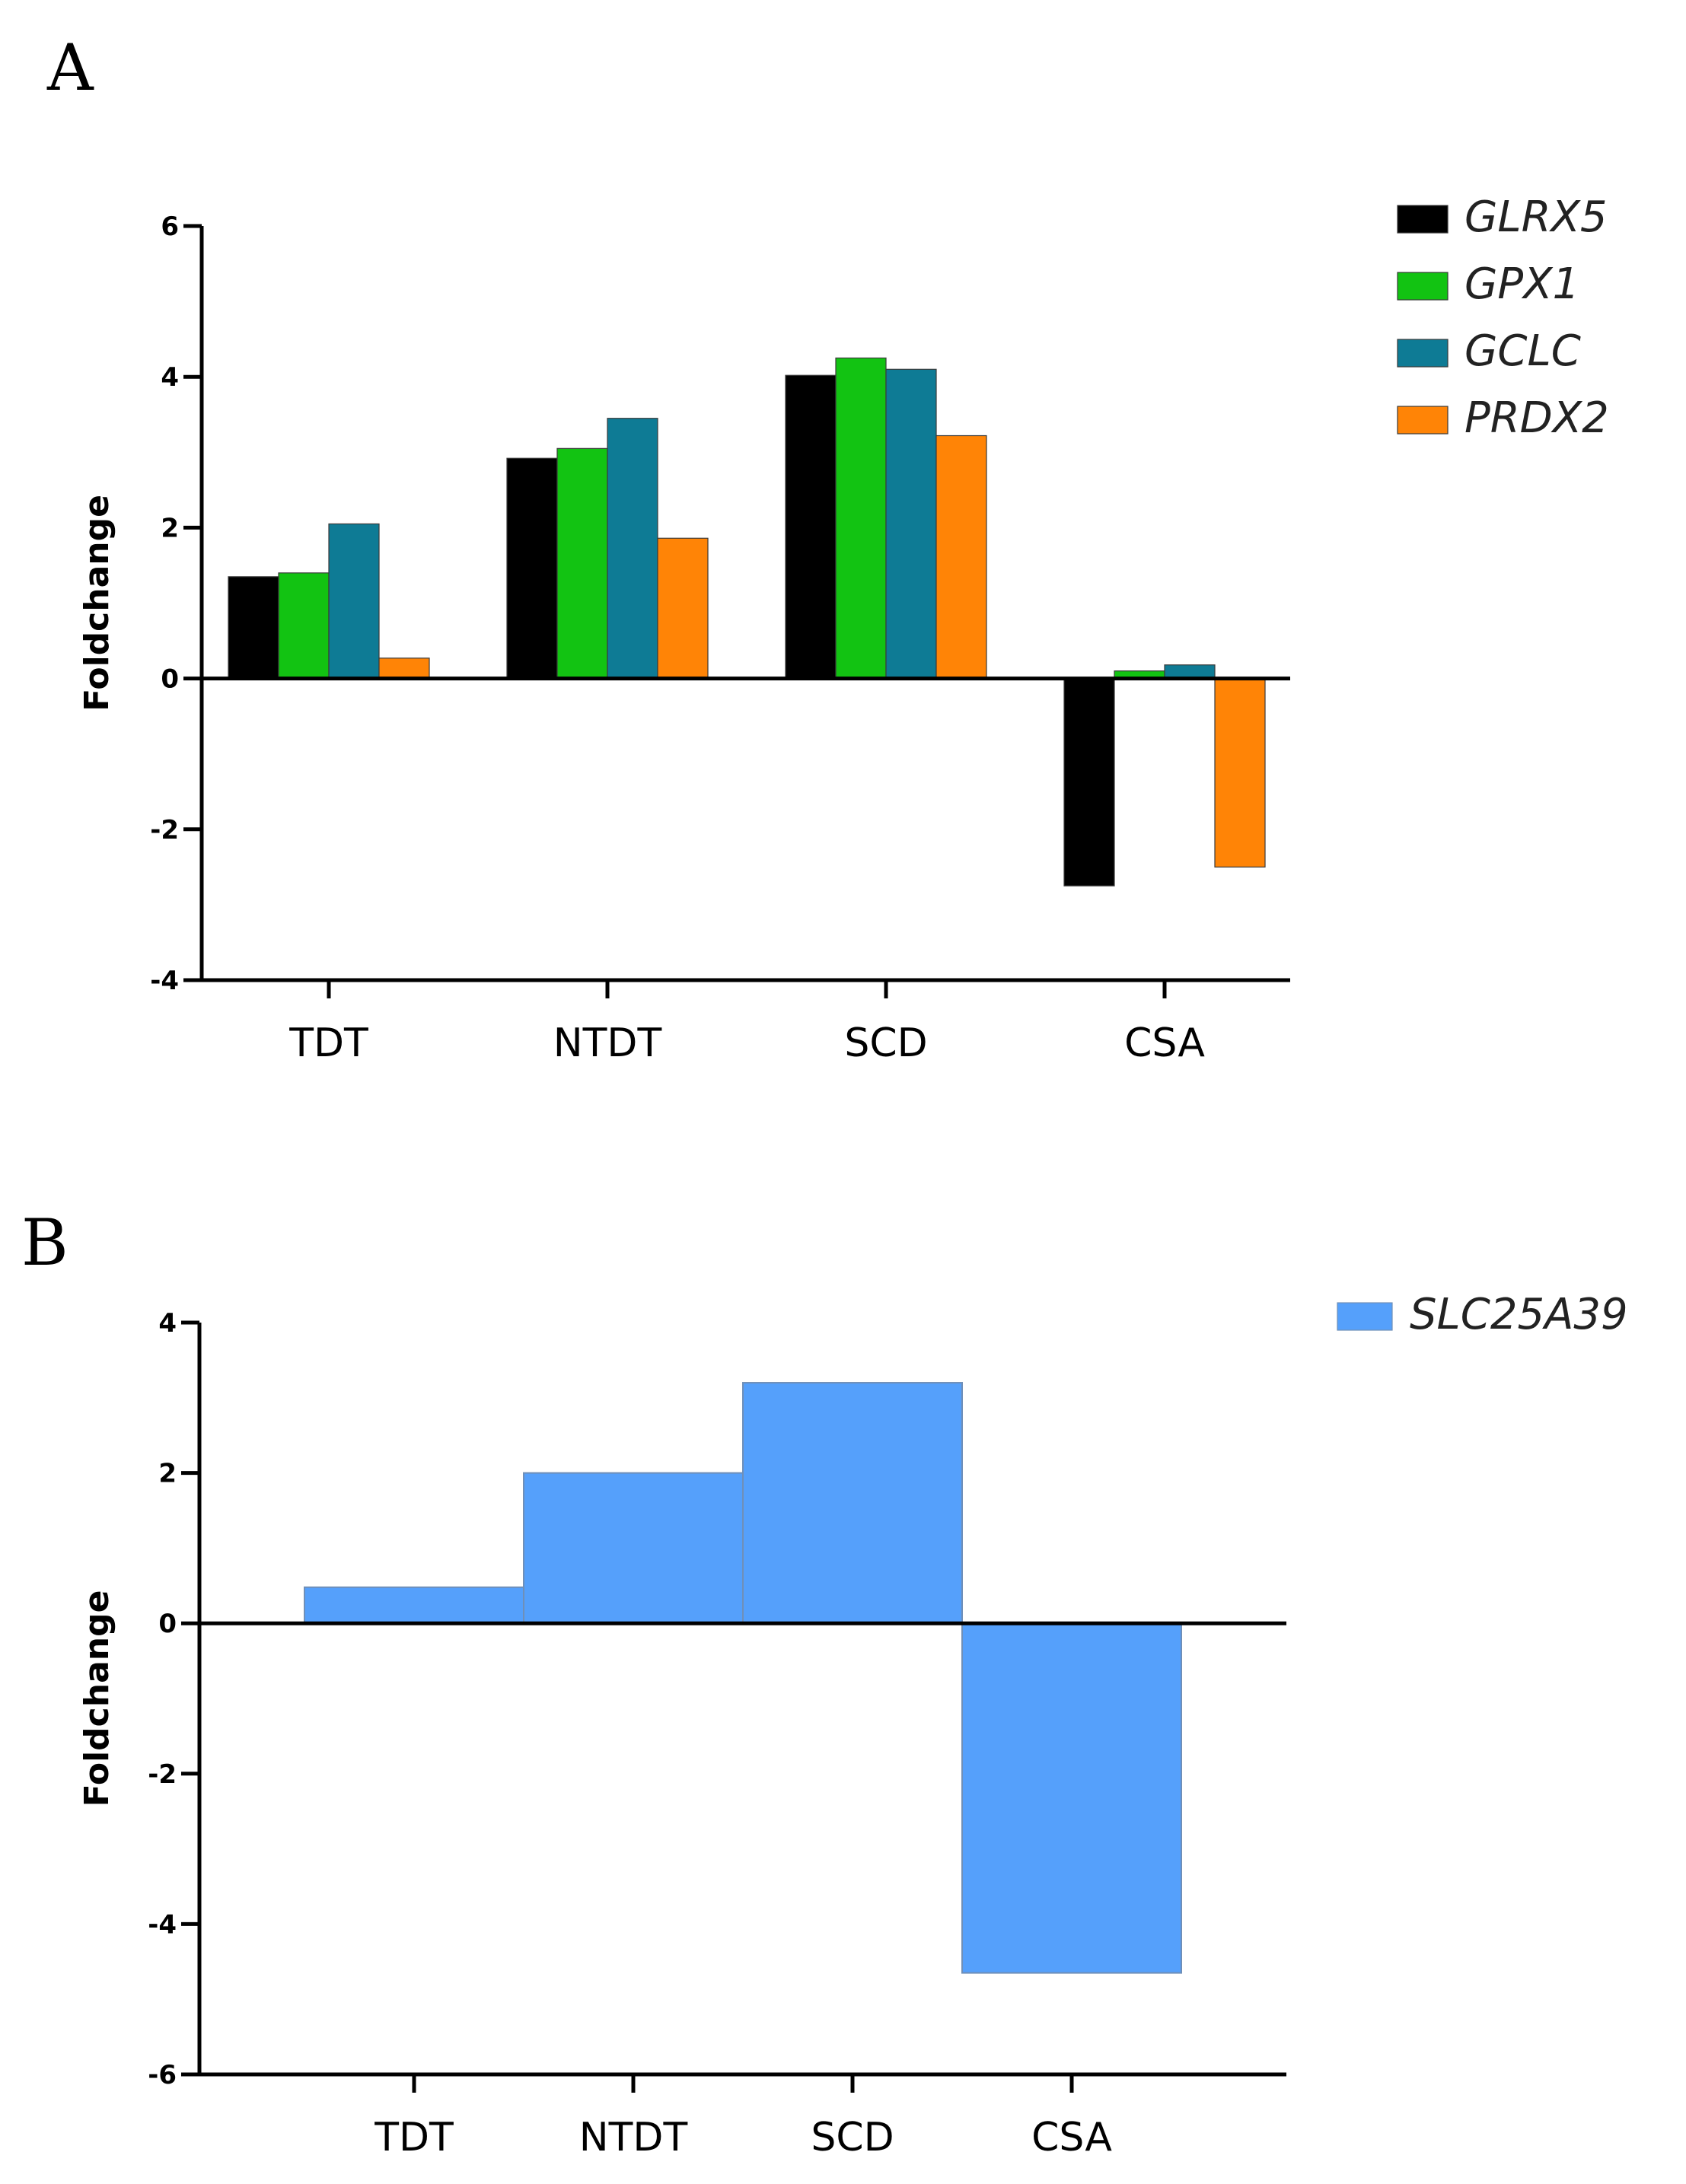  I want to click on bar-glrx5-tdt, so click(254, 628).